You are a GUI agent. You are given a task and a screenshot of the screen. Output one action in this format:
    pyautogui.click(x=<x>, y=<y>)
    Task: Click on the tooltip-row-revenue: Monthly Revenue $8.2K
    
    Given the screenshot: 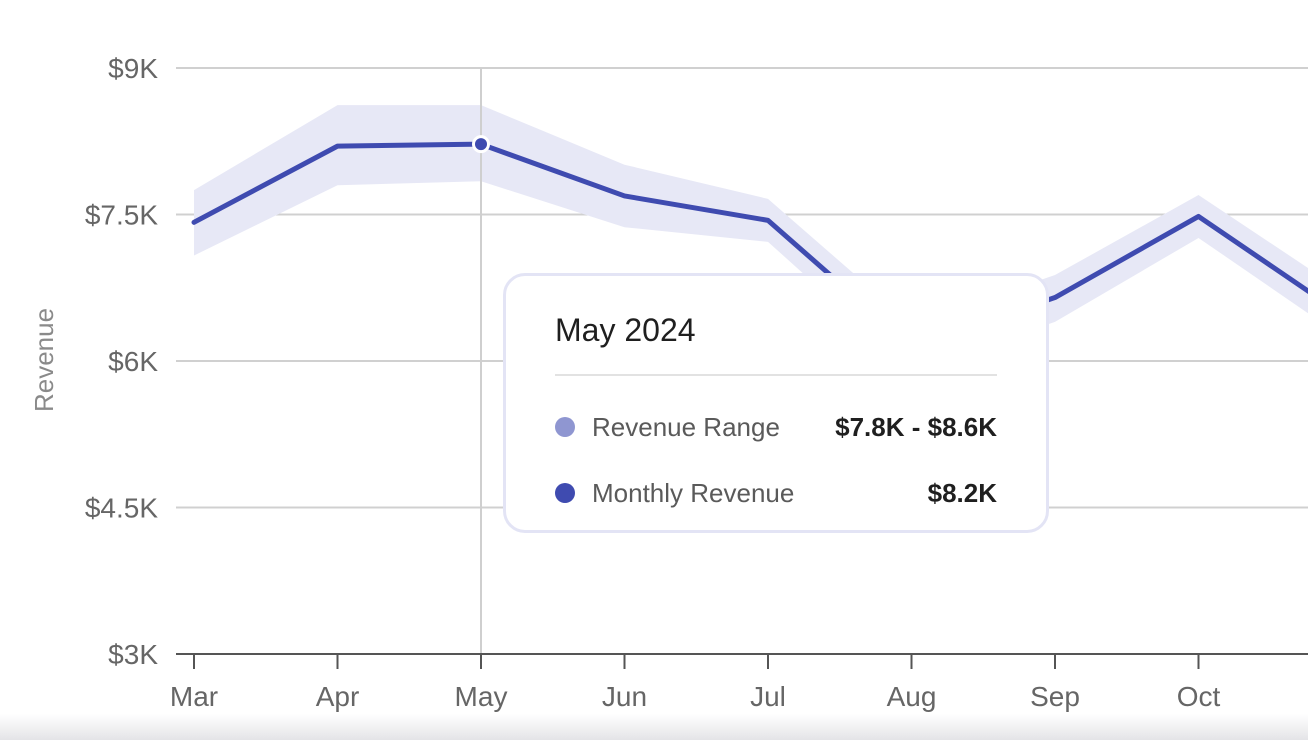 What is the action you would take?
    pyautogui.click(x=776, y=493)
    